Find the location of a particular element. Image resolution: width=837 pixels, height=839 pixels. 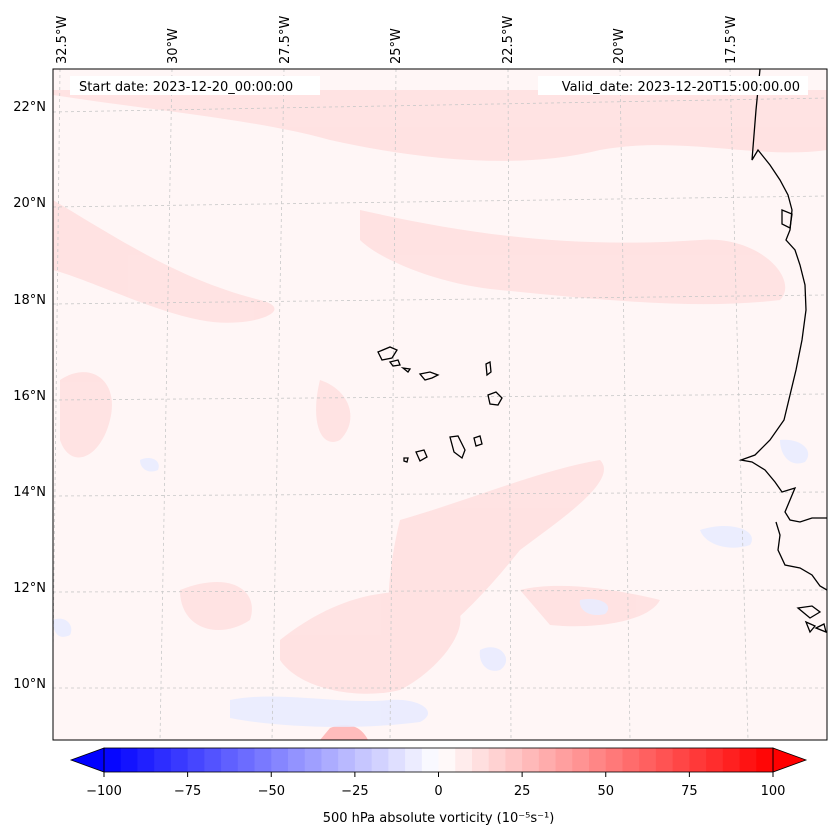

start-date-label: Start date: 2023-12-20_00:00:00 is located at coordinates (186, 87).